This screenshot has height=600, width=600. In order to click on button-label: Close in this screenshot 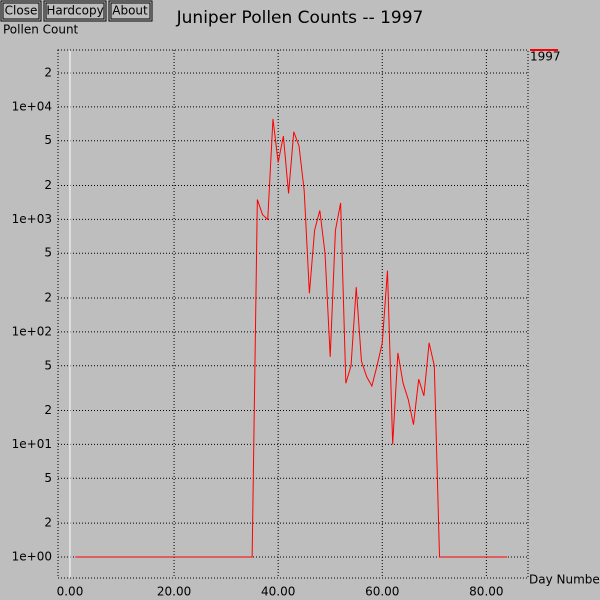, I will do `click(21, 11)`.